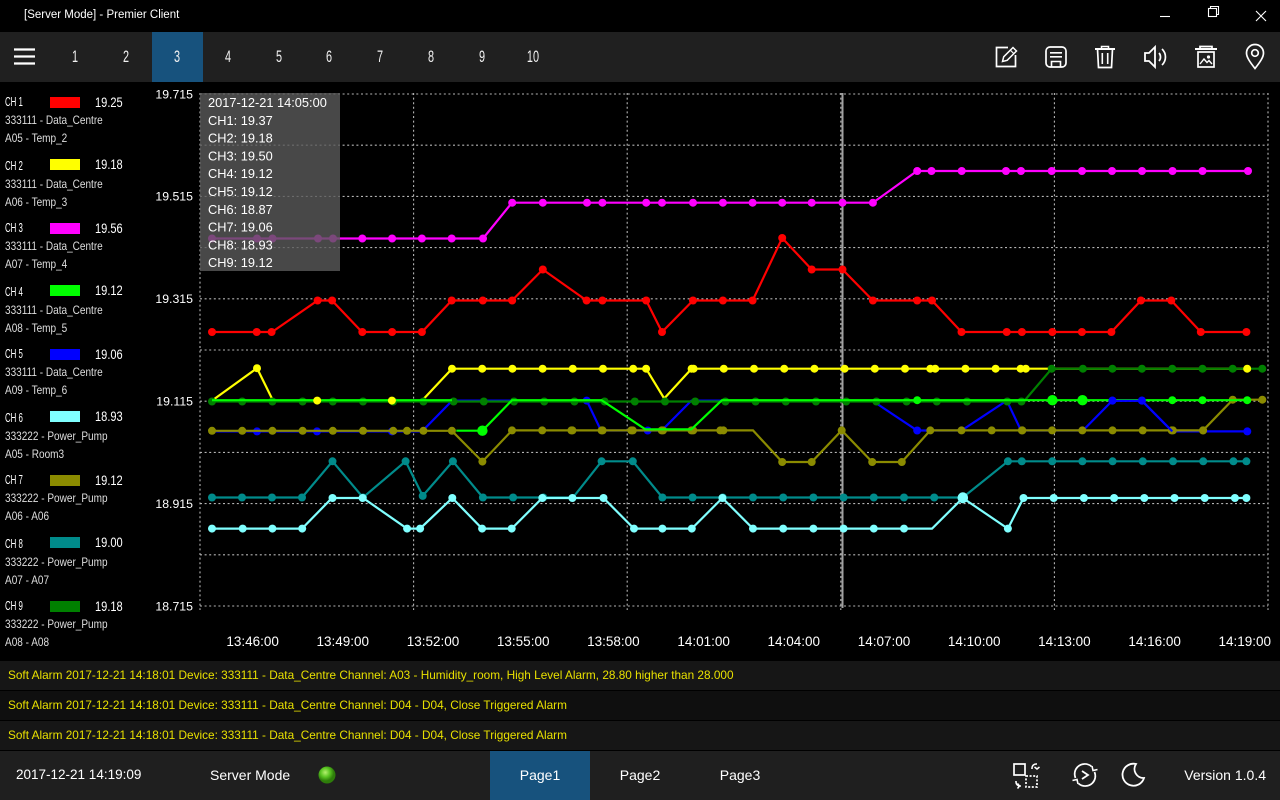 This screenshot has height=800, width=1280. I want to click on svg-text: 18.715, so click(174, 606).